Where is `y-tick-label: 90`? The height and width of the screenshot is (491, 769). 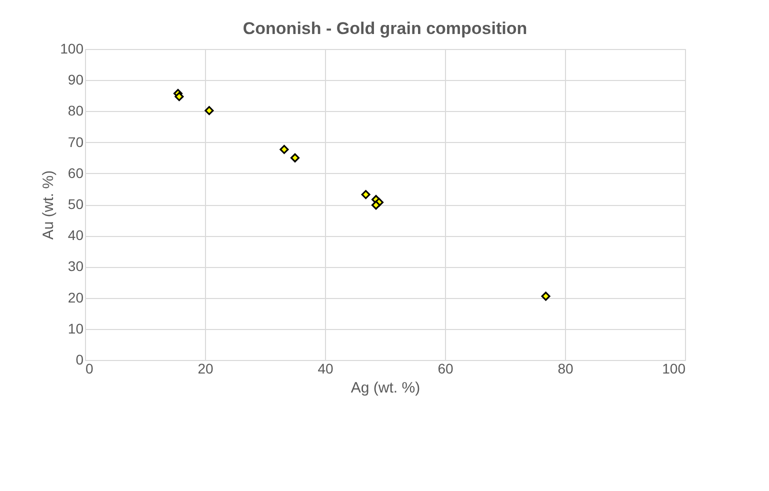
y-tick-label: 90 is located at coordinates (76, 80).